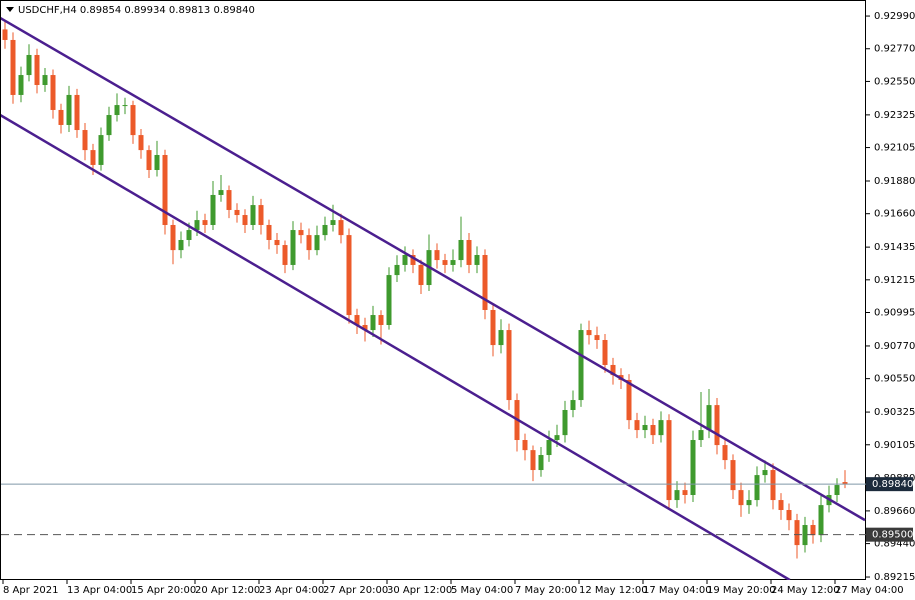  What do you see at coordinates (892, 484) in the screenshot?
I see `price-label: 0.89840` at bounding box center [892, 484].